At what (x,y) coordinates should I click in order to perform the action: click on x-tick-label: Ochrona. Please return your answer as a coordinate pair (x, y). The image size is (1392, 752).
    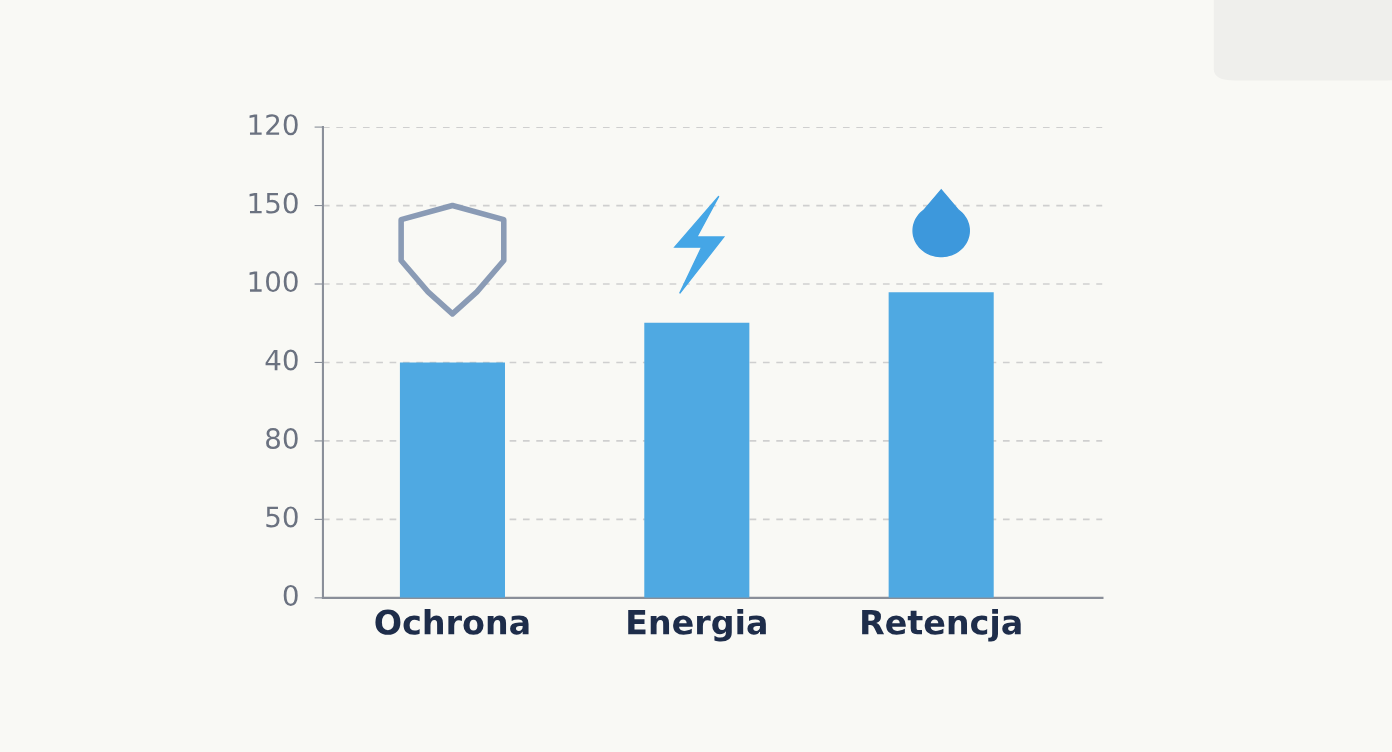
    Looking at the image, I should click on (452, 621).